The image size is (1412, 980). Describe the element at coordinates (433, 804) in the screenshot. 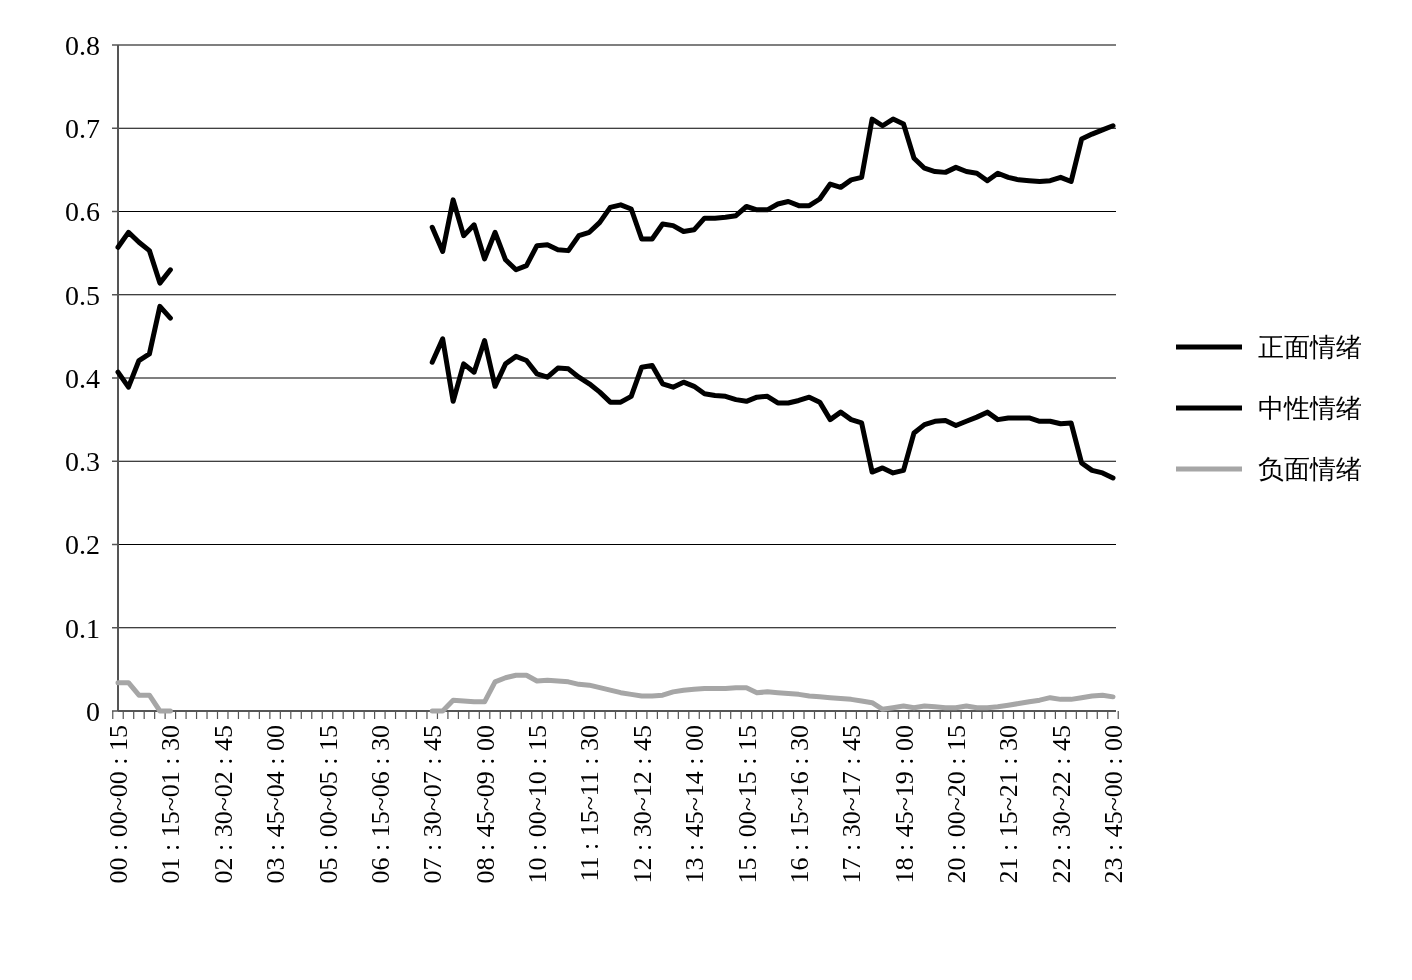

I see `x-tick-label: 07 : 30~07 : 45` at that location.